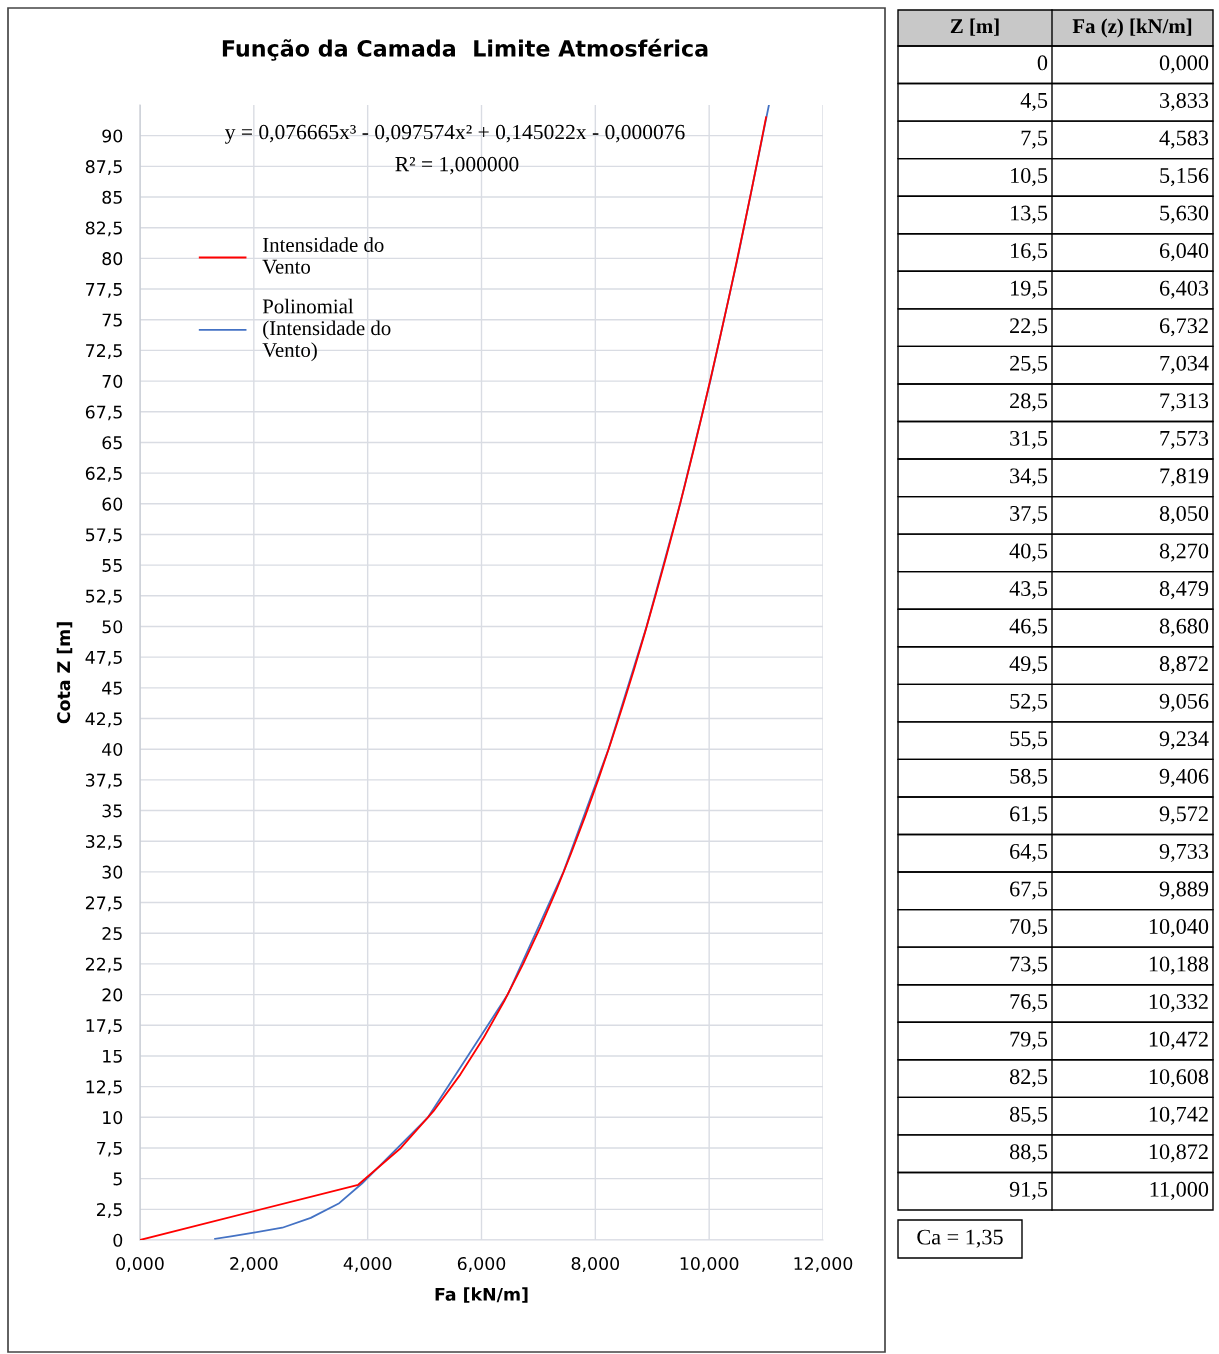 The image size is (1219, 1354). I want to click on text: 85,5, so click(1028, 1115).